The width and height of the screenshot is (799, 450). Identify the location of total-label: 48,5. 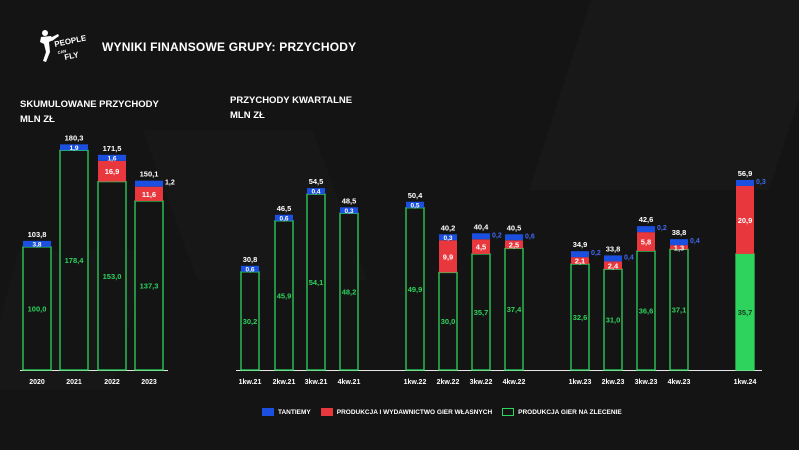
(349, 200).